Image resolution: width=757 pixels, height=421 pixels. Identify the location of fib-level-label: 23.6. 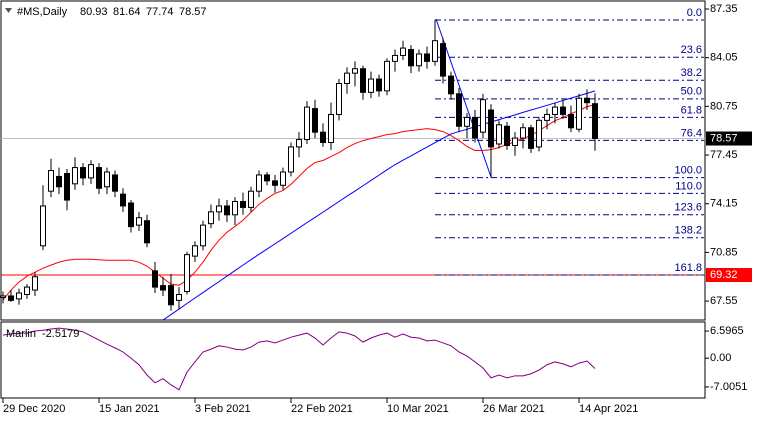
(691, 50).